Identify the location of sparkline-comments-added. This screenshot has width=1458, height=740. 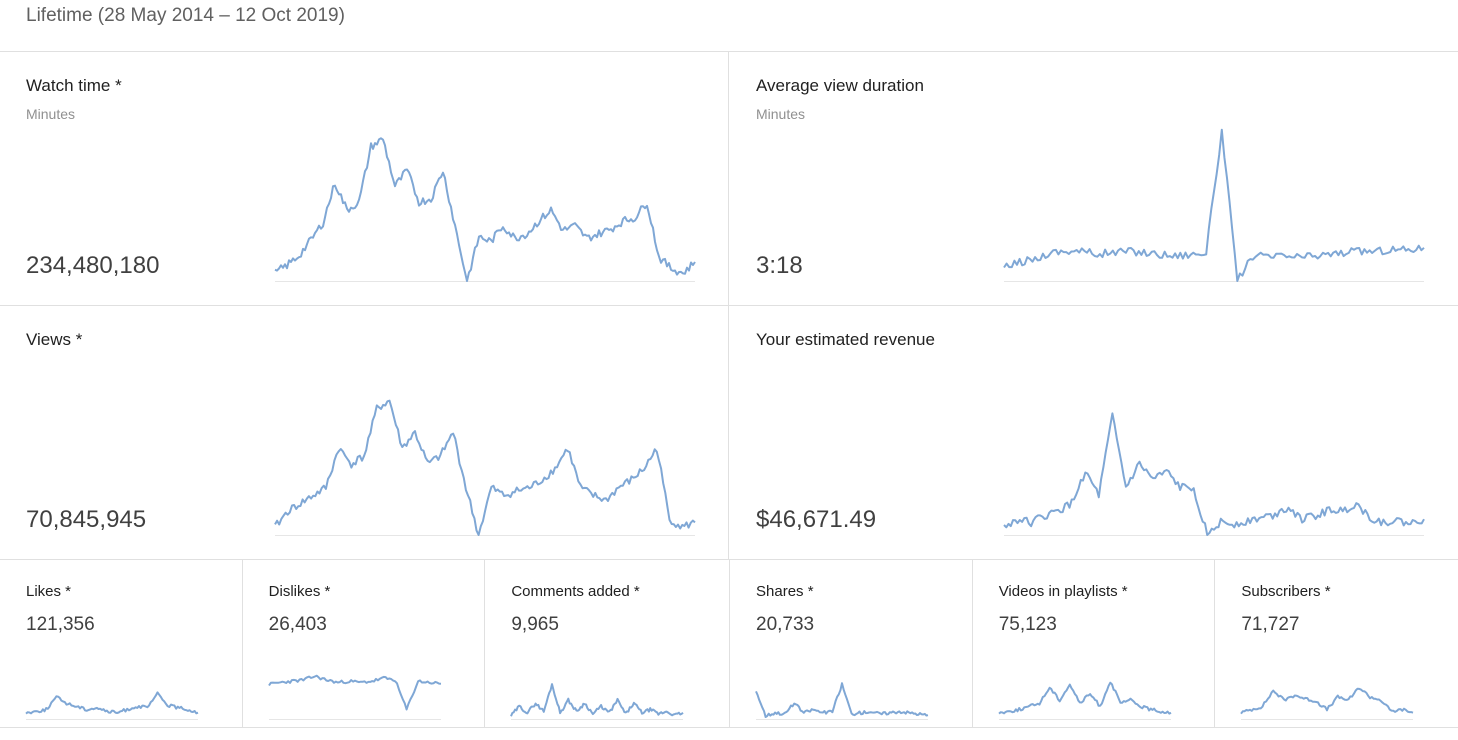
(597, 701).